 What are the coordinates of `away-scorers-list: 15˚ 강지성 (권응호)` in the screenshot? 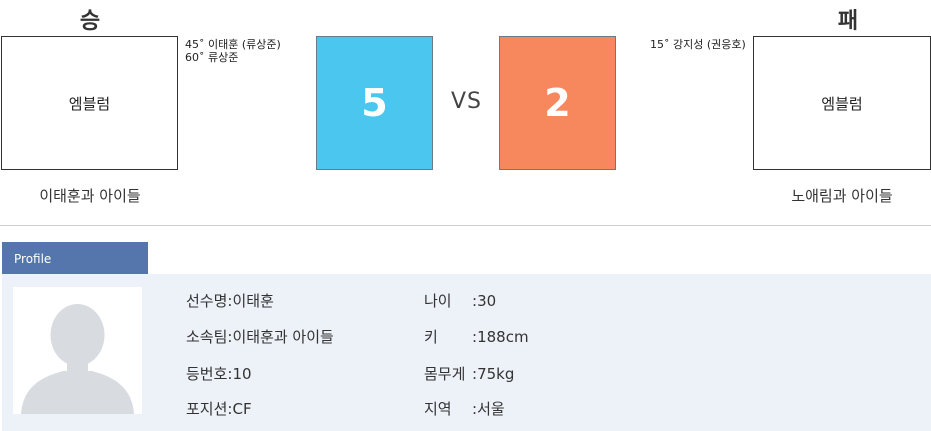 It's located at (698, 44).